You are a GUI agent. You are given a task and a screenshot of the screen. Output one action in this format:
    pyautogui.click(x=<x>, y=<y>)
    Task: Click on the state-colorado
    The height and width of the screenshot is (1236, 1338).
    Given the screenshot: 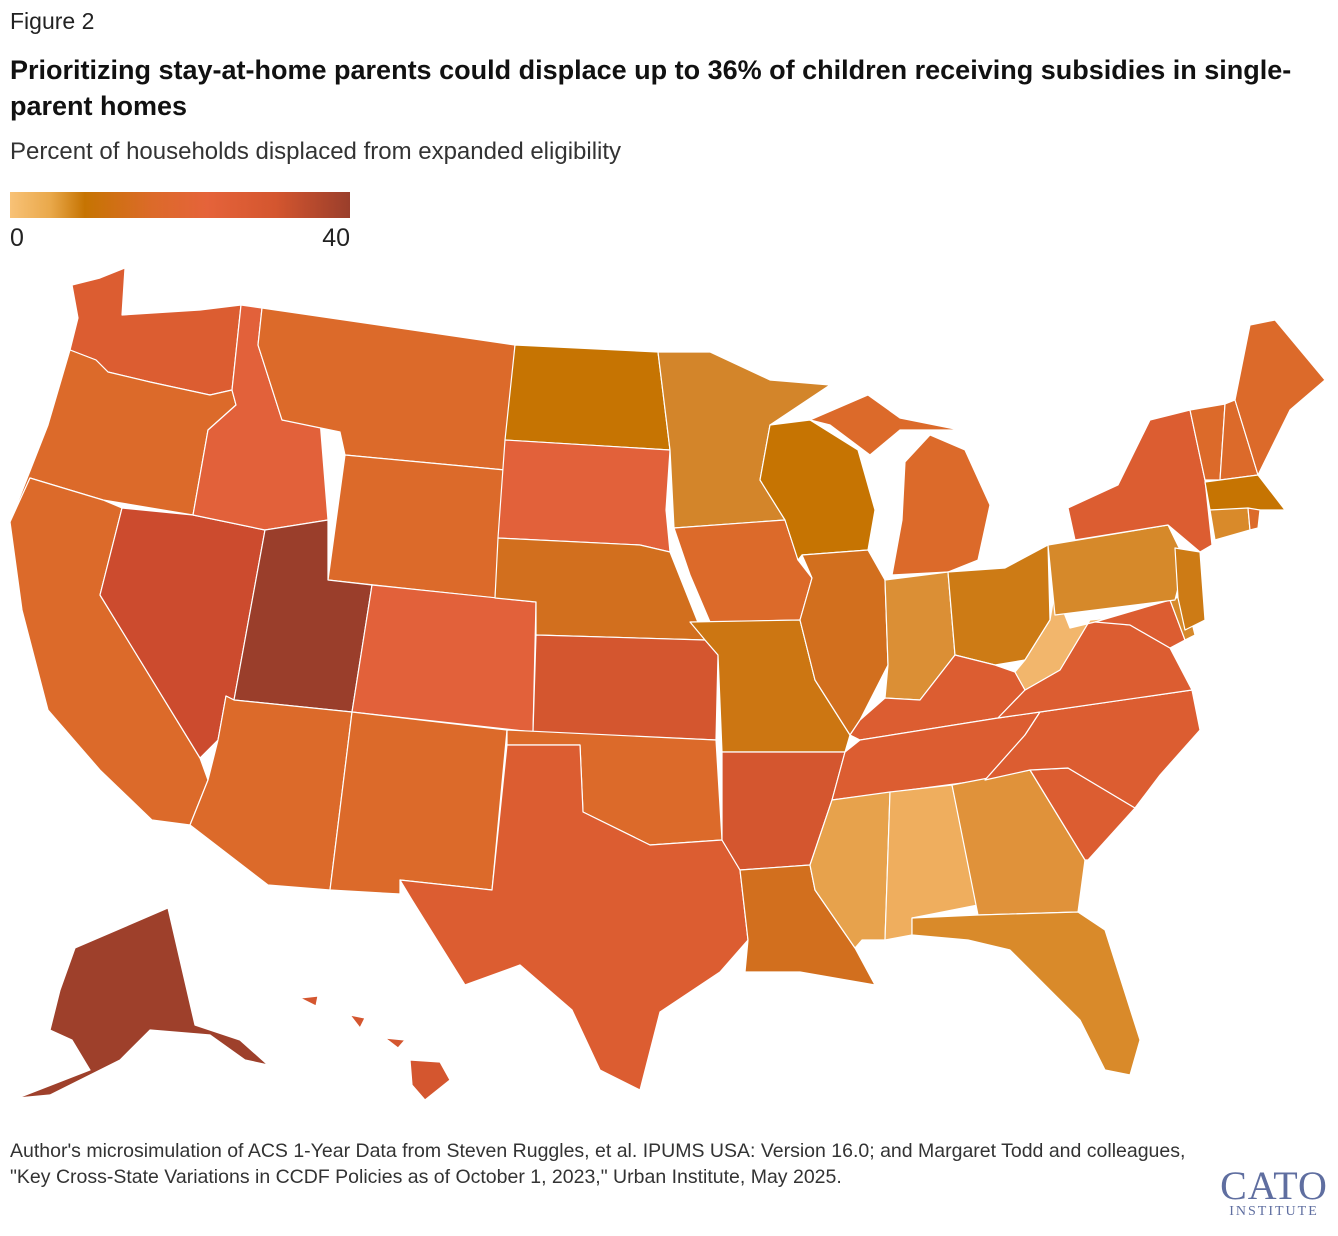 What is the action you would take?
    pyautogui.click(x=444, y=658)
    